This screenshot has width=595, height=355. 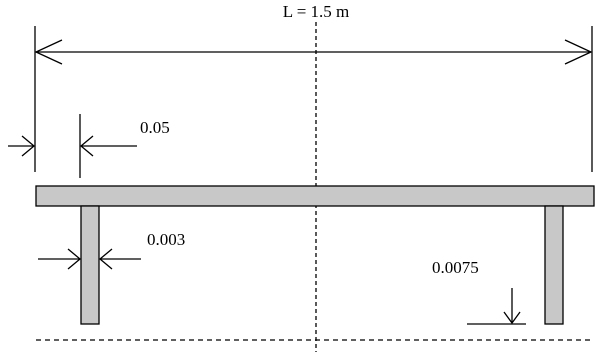 What do you see at coordinates (105, 259) in the screenshot?
I see `thickness-arrowhead-right` at bounding box center [105, 259].